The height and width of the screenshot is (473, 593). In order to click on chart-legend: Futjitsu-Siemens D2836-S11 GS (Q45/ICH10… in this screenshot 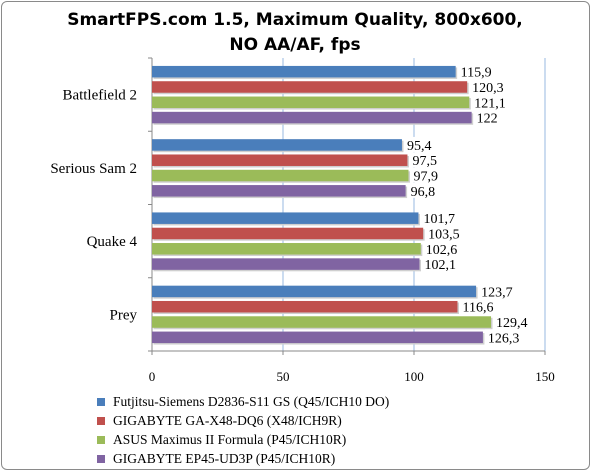, I will do `click(307, 430)`.